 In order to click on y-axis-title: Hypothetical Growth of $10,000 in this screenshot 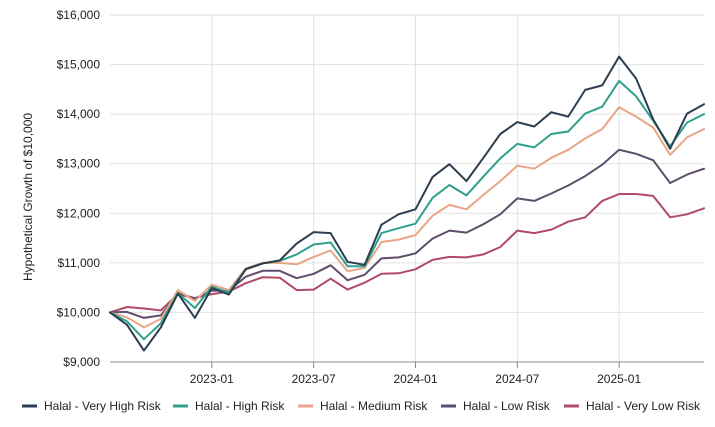, I will do `click(28, 197)`.